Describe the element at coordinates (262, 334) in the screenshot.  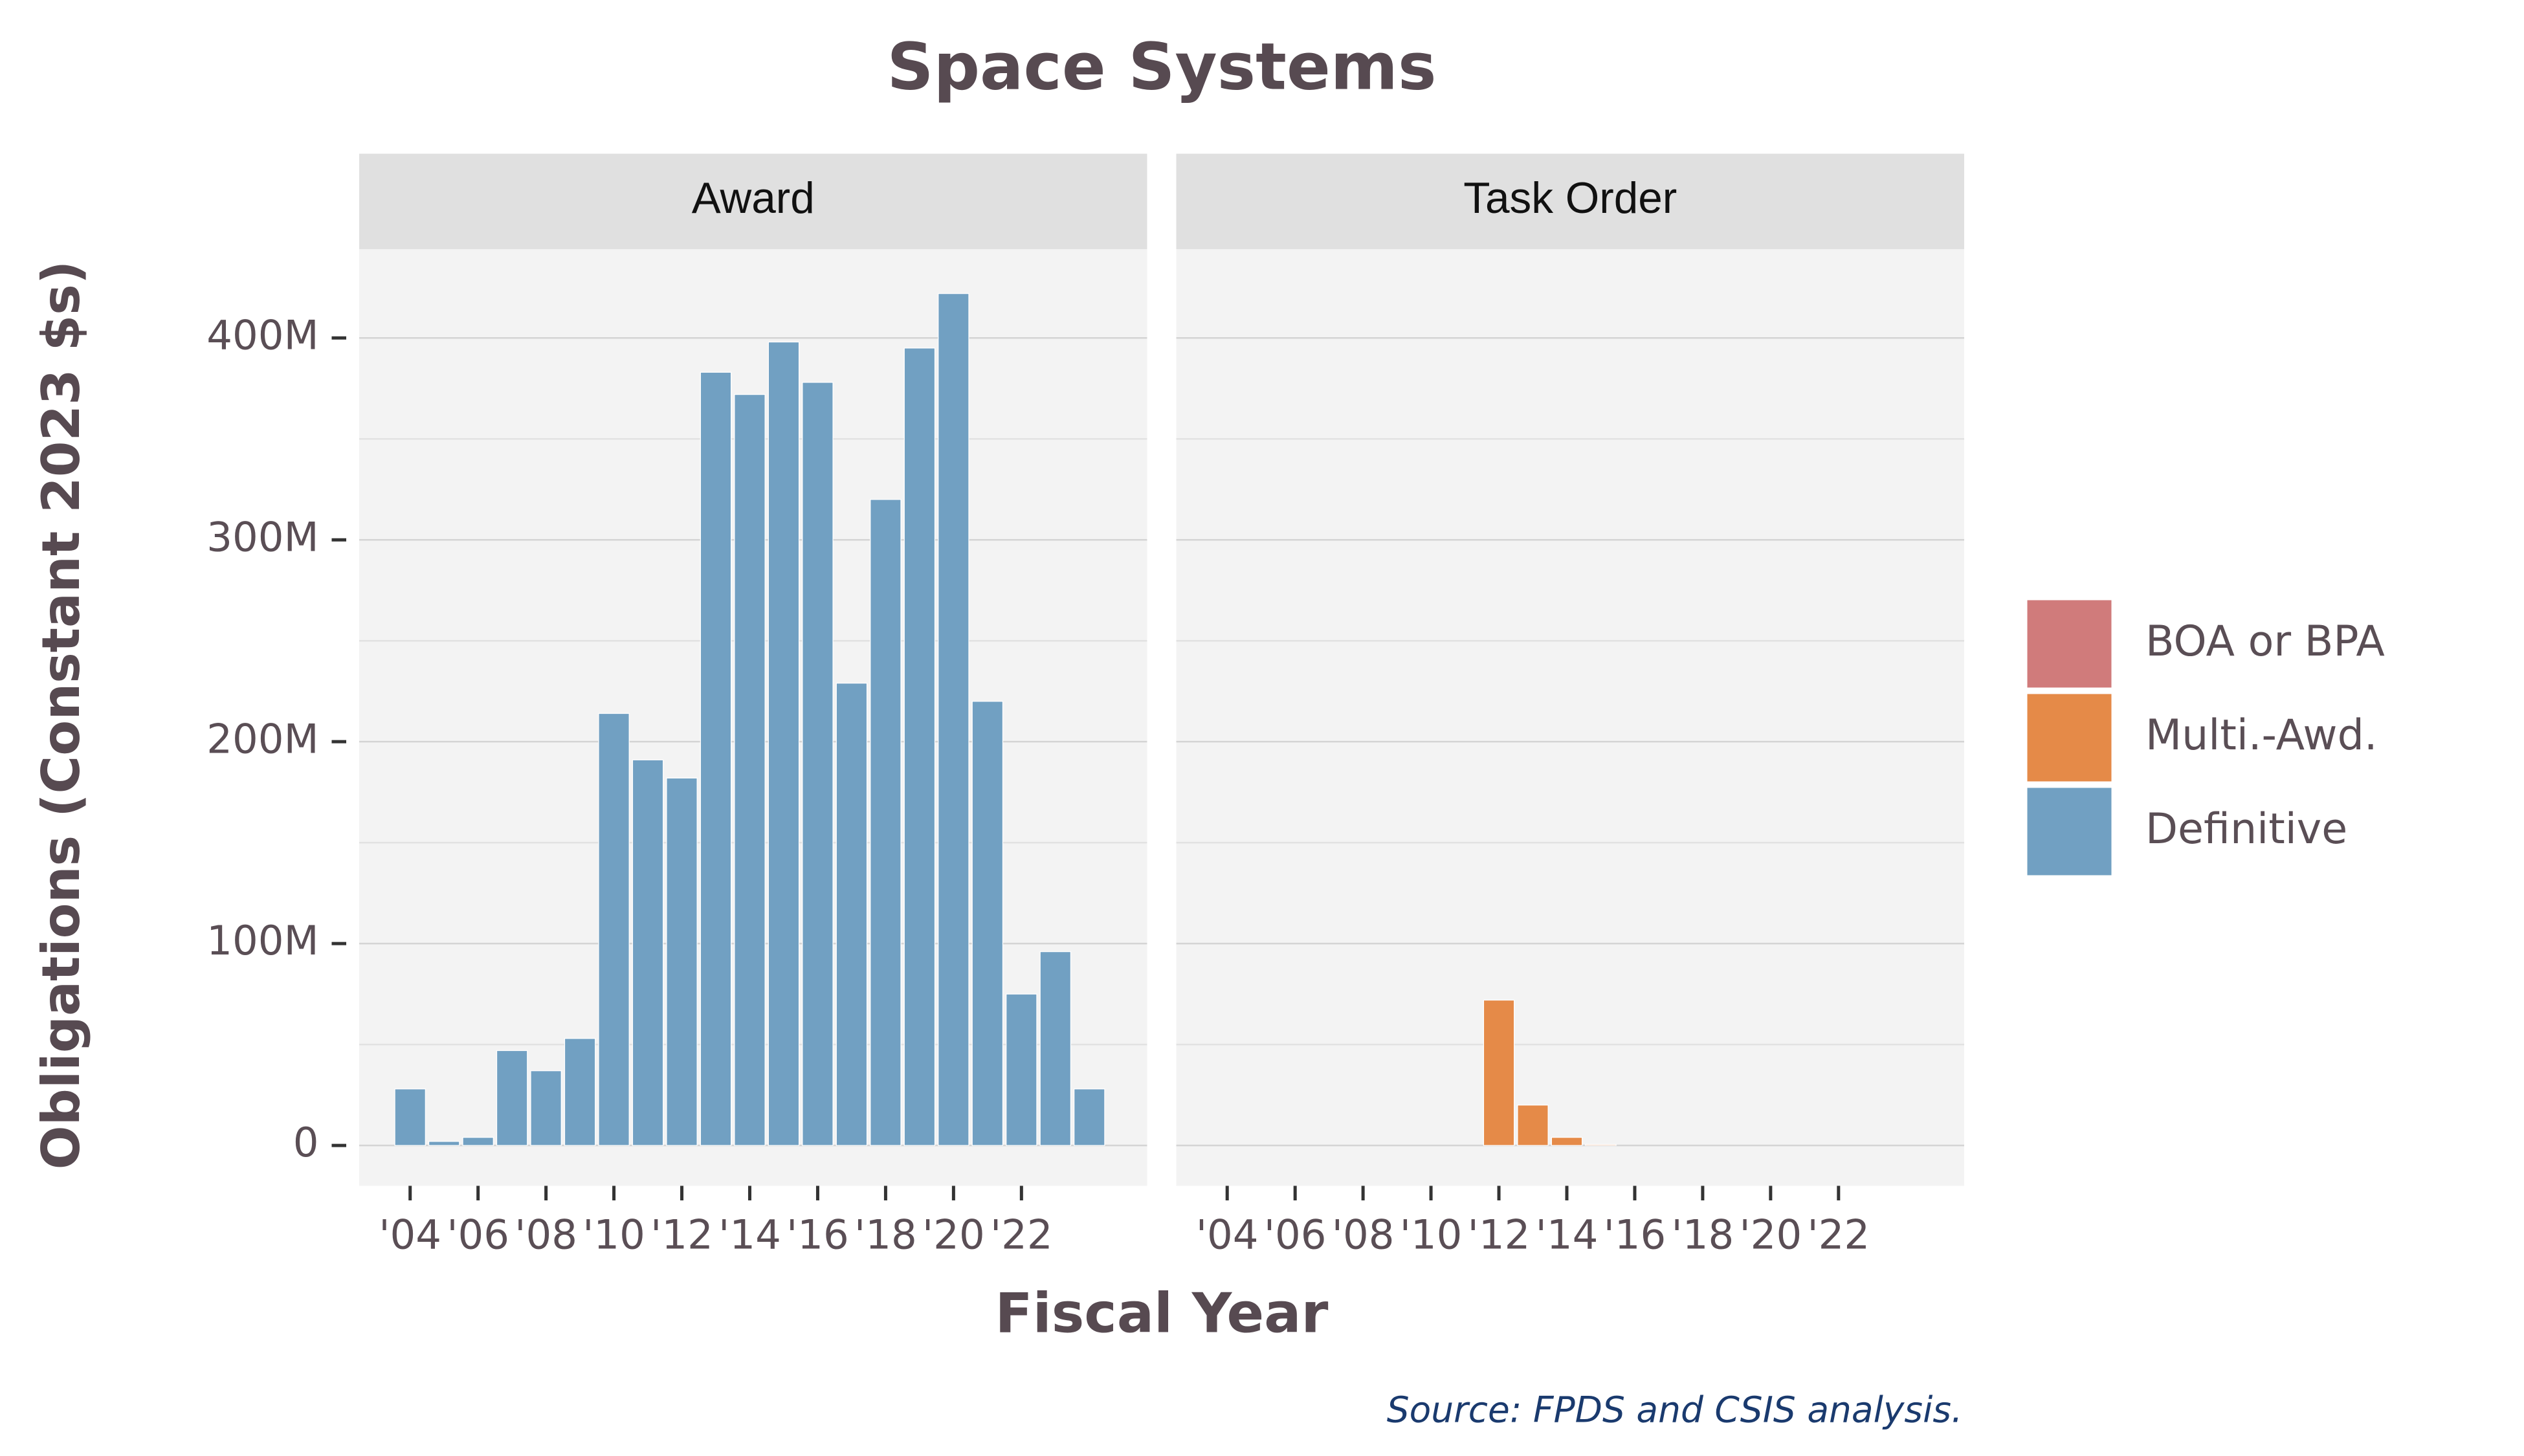
I see `y-tick-label: 400M` at that location.